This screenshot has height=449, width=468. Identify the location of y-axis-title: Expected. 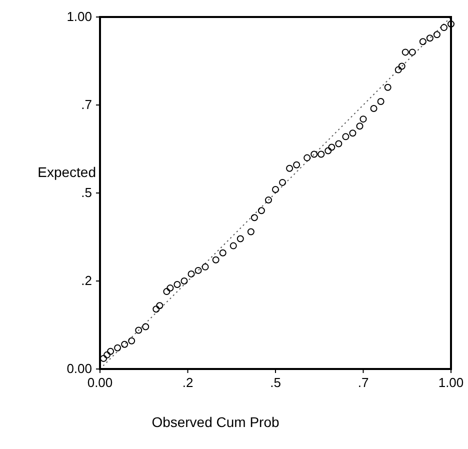
(67, 172).